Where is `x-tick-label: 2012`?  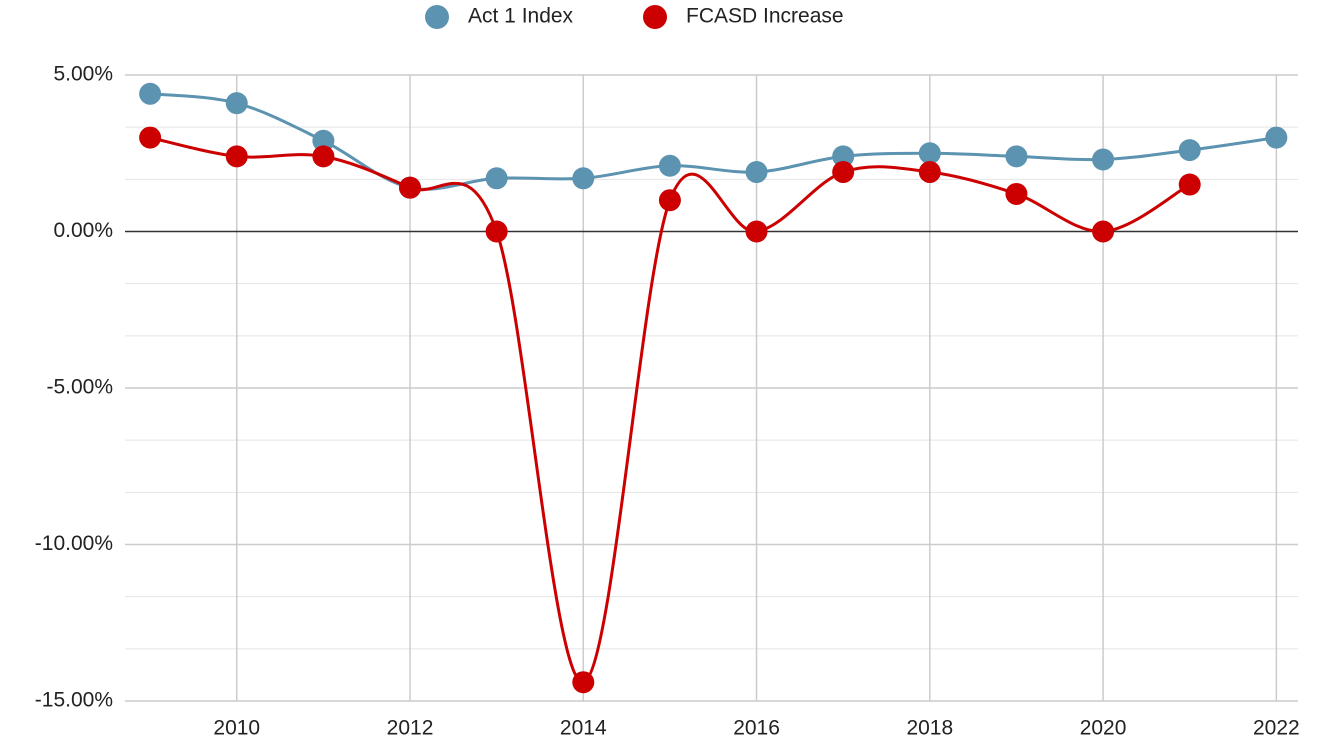
x-tick-label: 2012 is located at coordinates (410, 728).